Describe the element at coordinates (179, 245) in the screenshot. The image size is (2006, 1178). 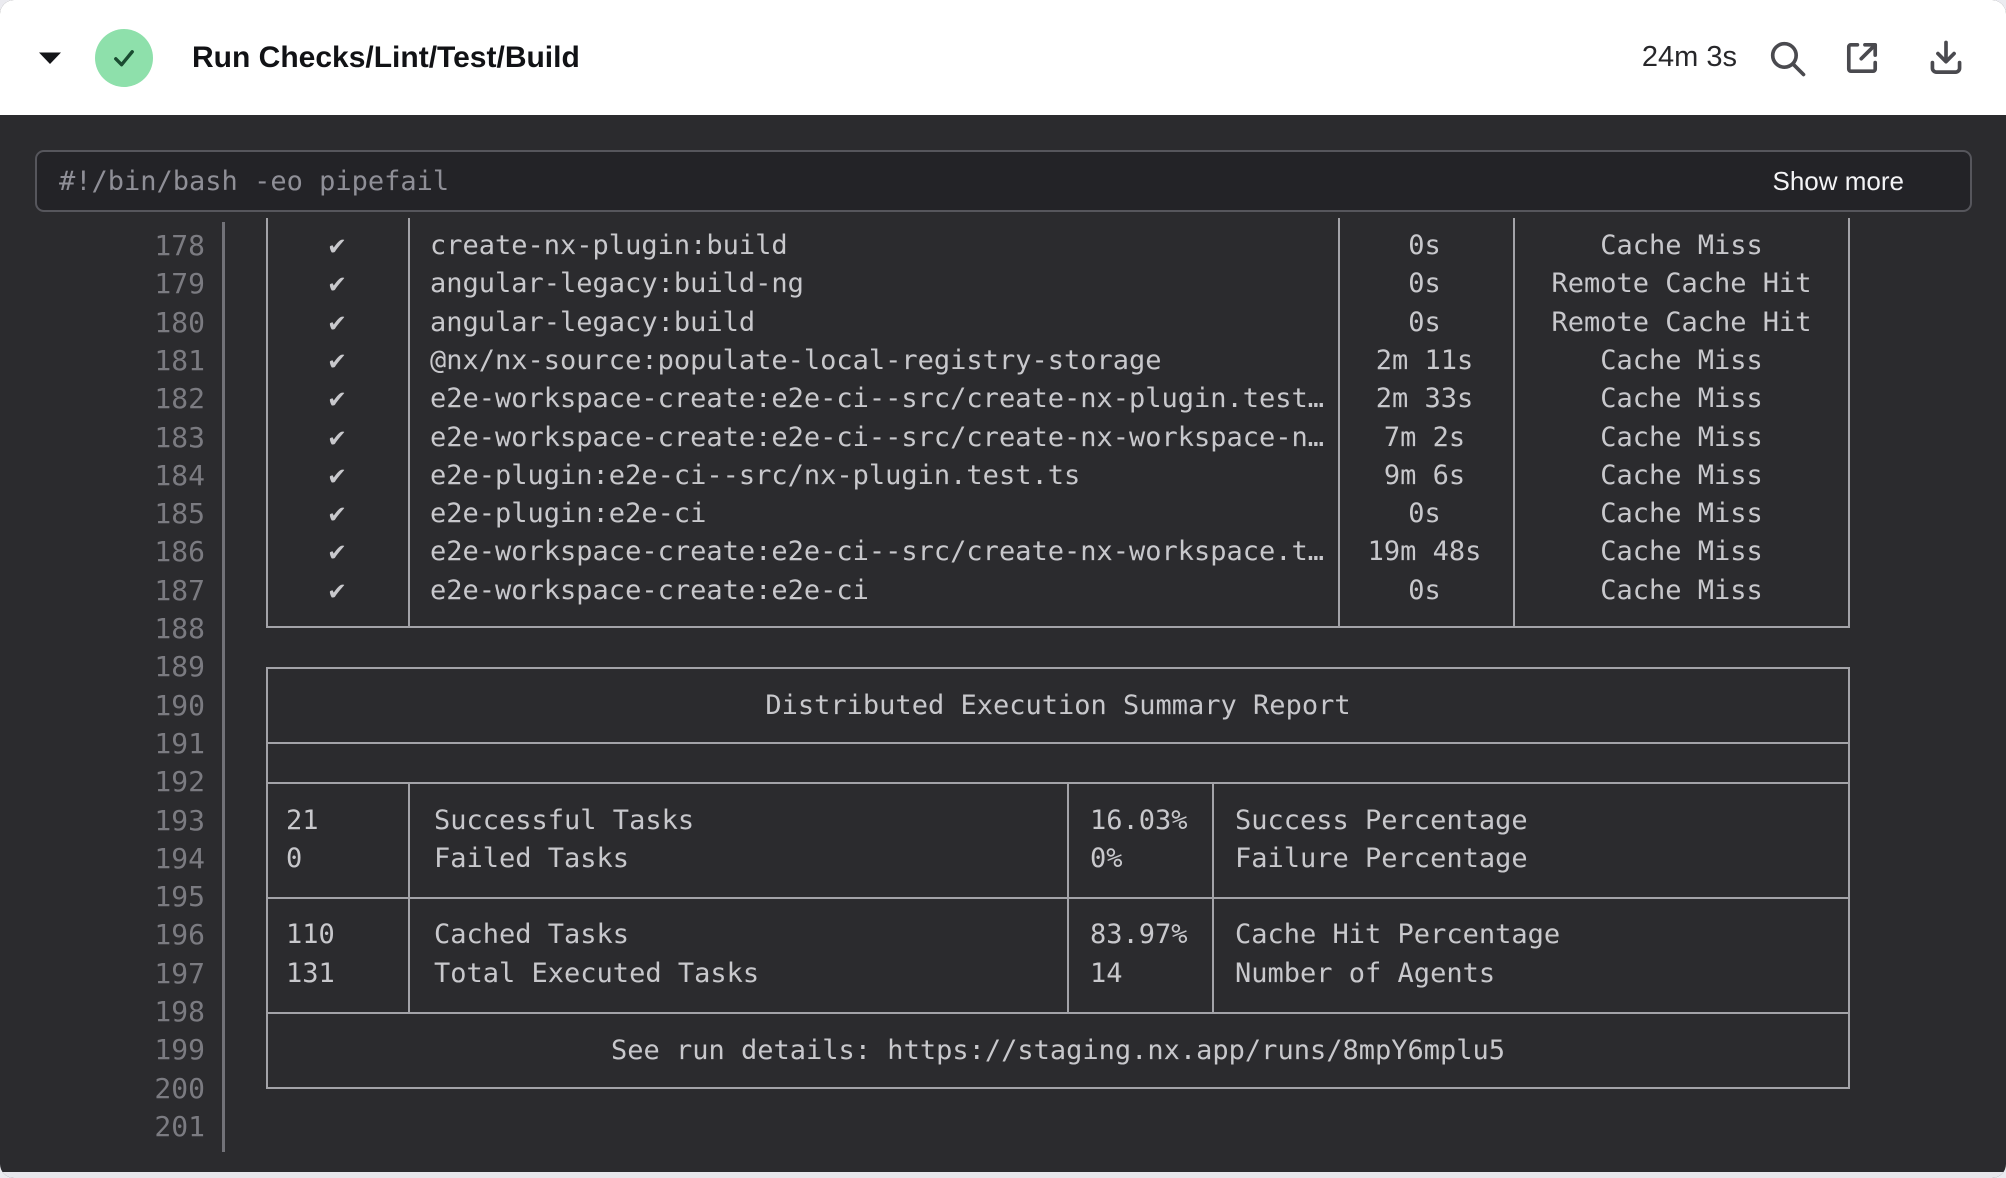
I see `line-number: 178` at that location.